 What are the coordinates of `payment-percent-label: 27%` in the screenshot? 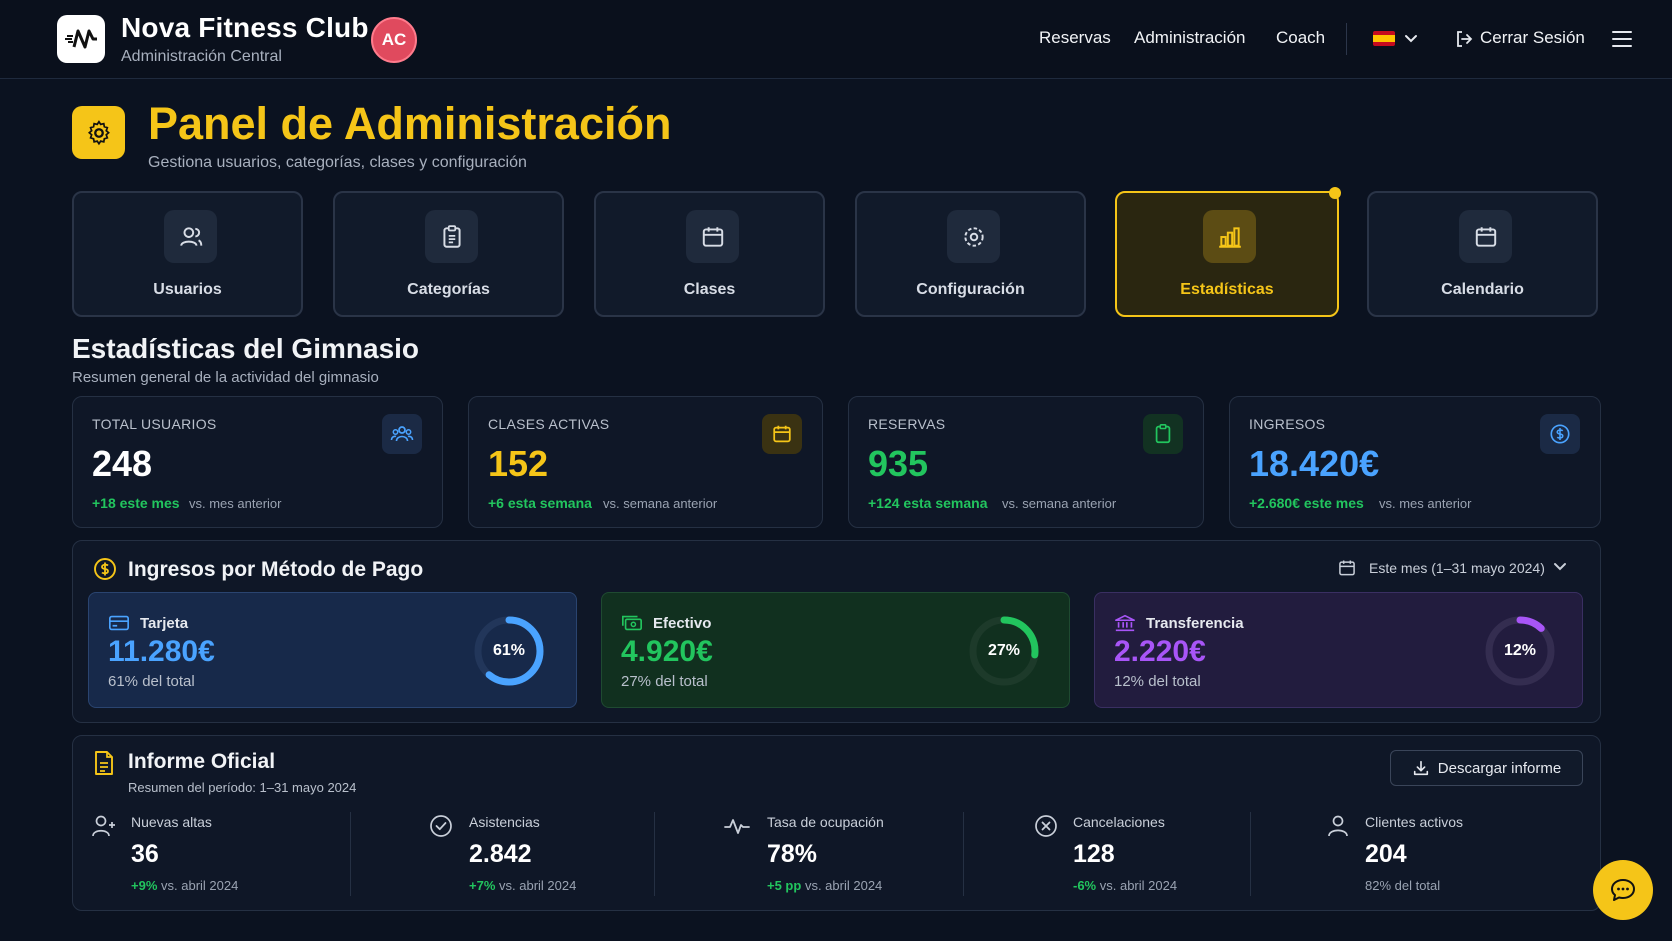 It's located at (1004, 650).